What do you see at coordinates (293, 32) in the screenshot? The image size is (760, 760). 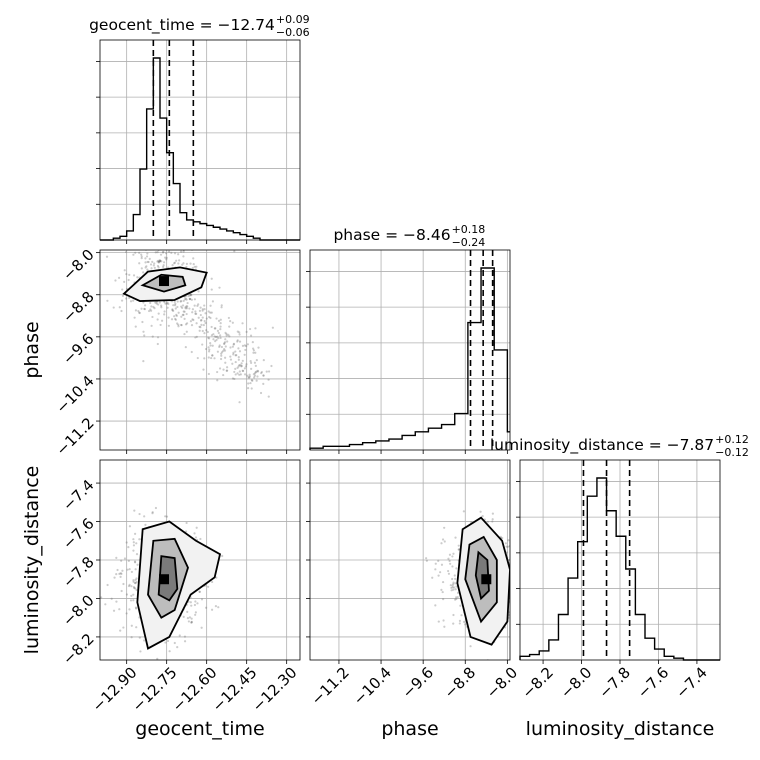 I see `title-minus-geocent_time: −0.06` at bounding box center [293, 32].